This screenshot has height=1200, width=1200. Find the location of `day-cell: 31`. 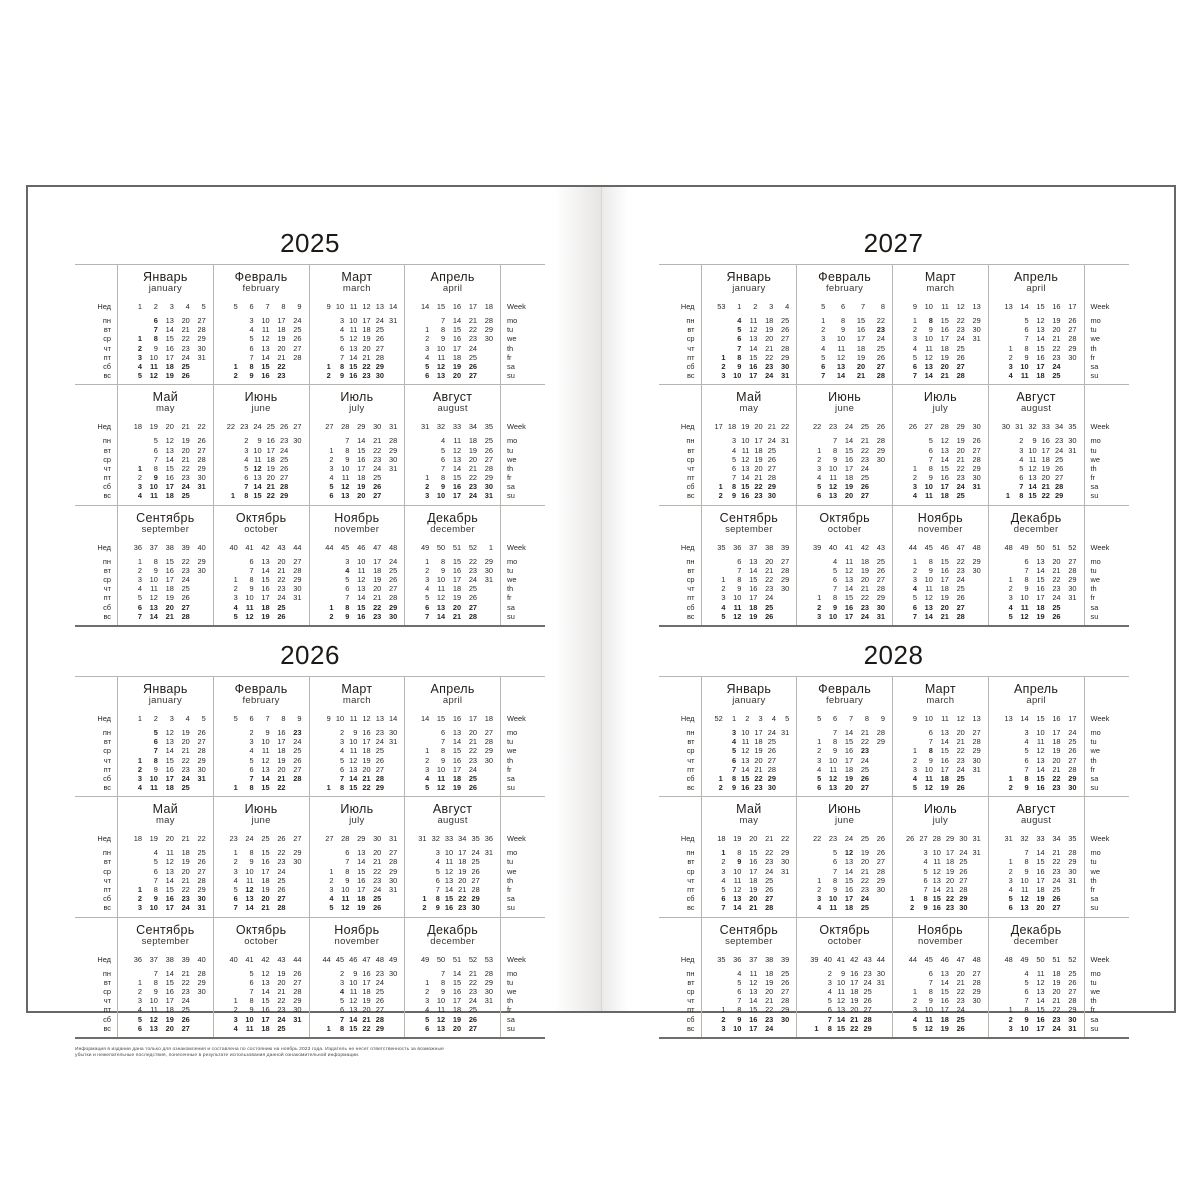

day-cell: 31 is located at coordinates (785, 871).